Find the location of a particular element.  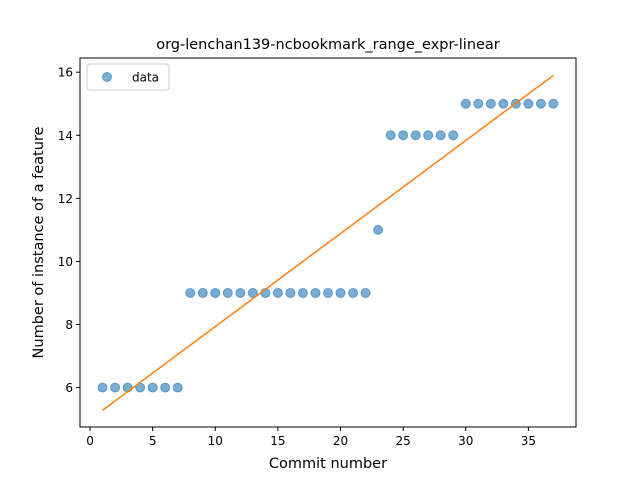

x-tick-label: 0 is located at coordinates (90, 441).